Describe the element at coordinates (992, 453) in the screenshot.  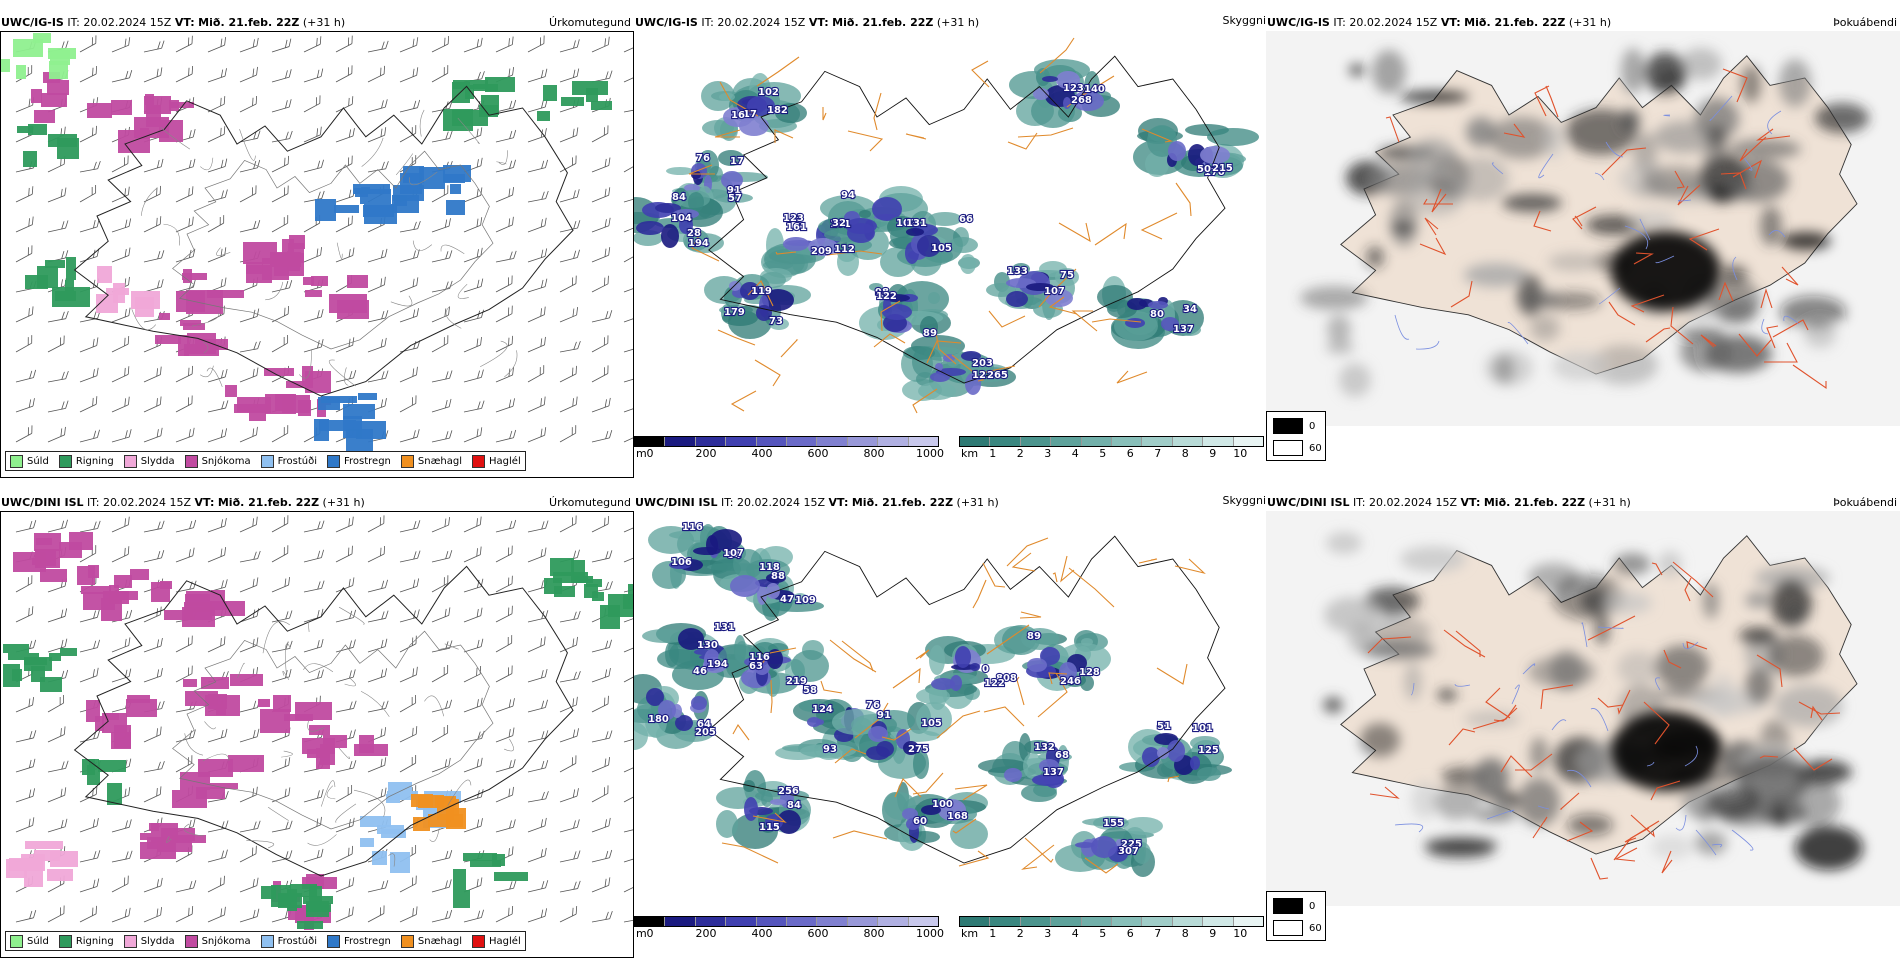
I see `colorbar-tick: 1` at that location.